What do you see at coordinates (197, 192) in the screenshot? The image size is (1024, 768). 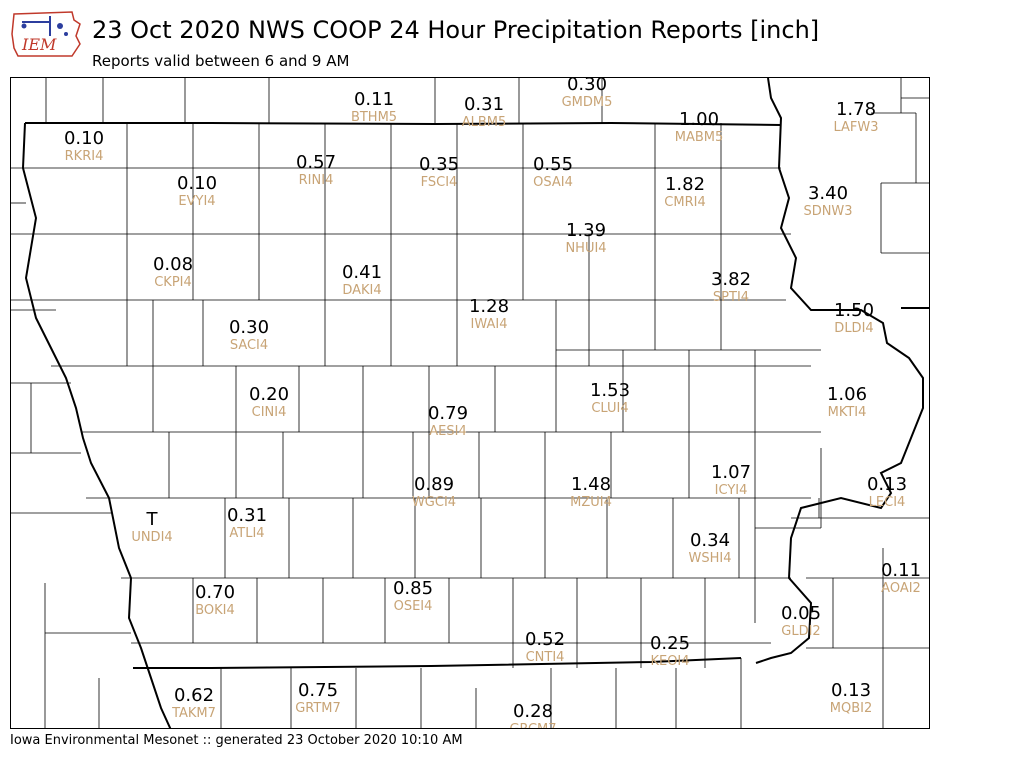 I see `station-evyi4: 0.10 EVYI4` at bounding box center [197, 192].